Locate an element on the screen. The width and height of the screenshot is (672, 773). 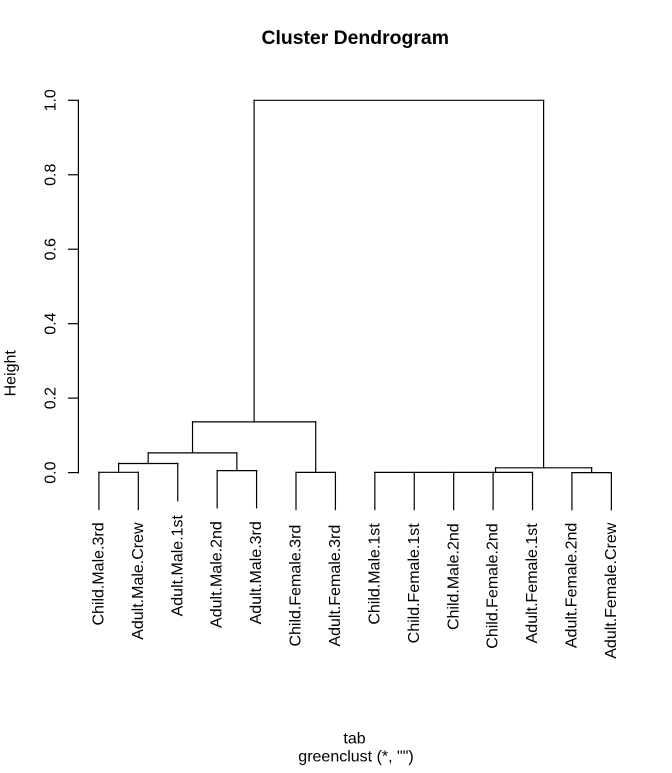
svg-text: greenclust (*, "") is located at coordinates (355, 756).